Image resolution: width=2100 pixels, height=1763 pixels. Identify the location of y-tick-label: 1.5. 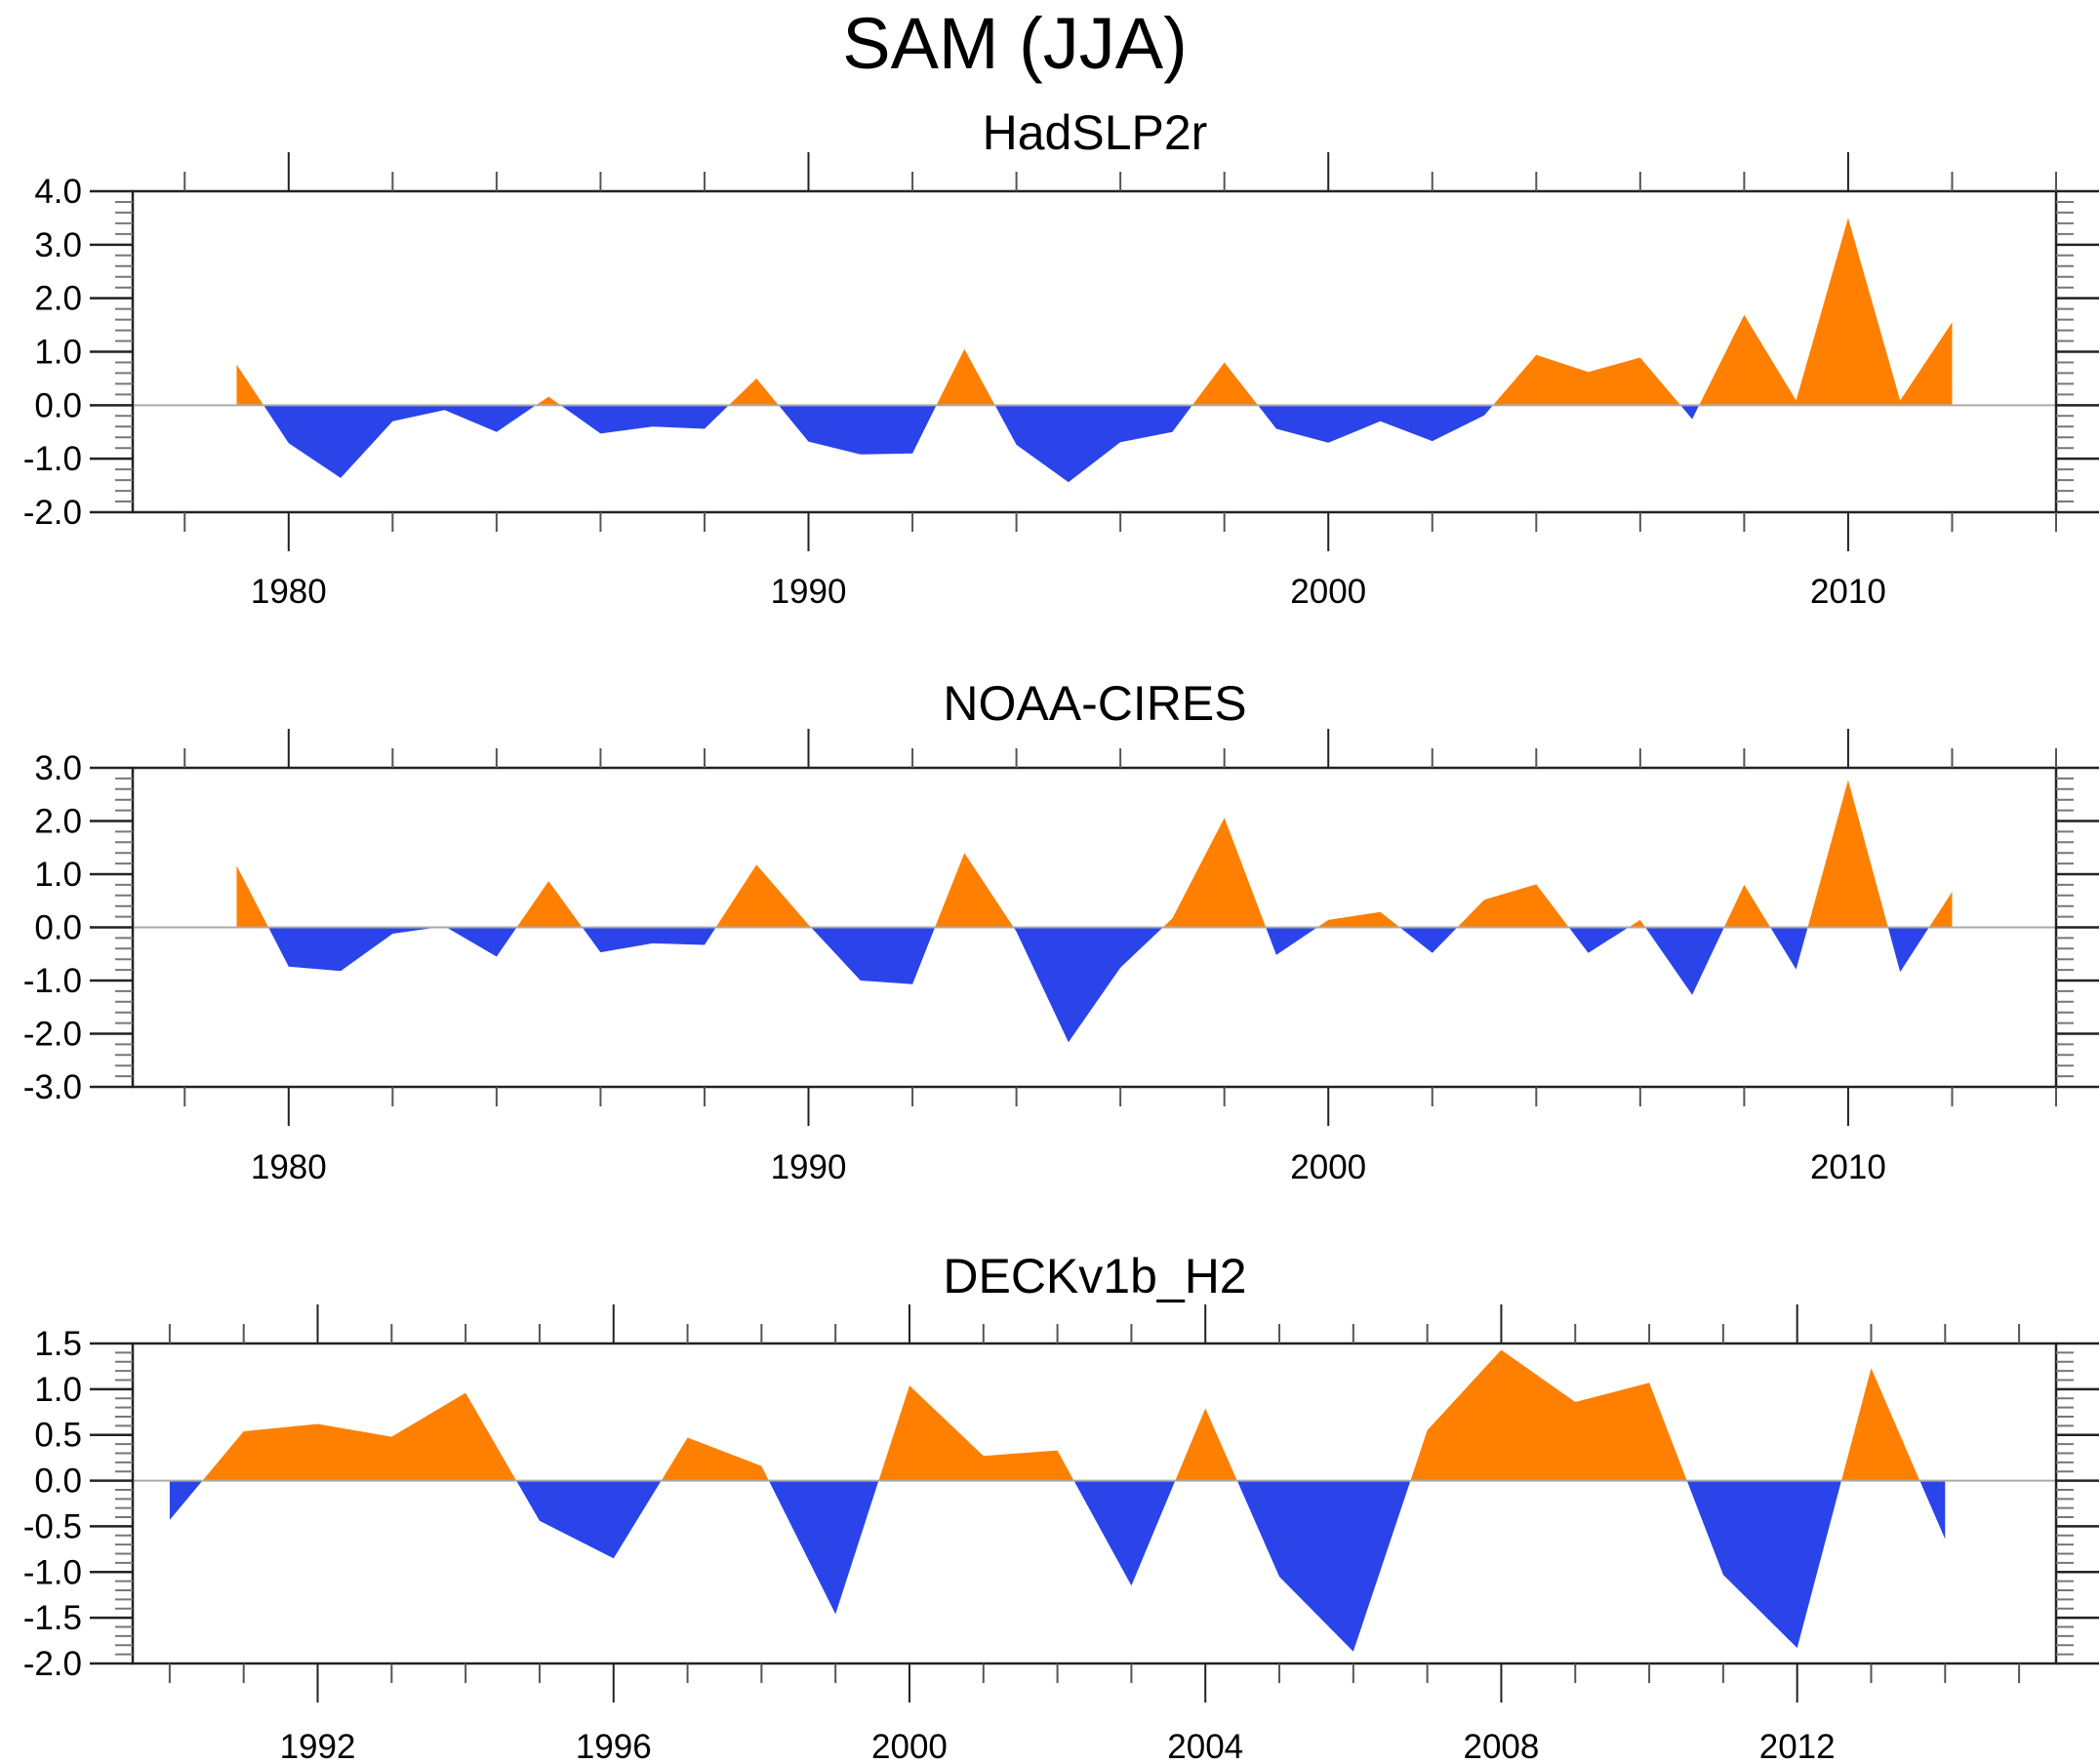
(58, 1344).